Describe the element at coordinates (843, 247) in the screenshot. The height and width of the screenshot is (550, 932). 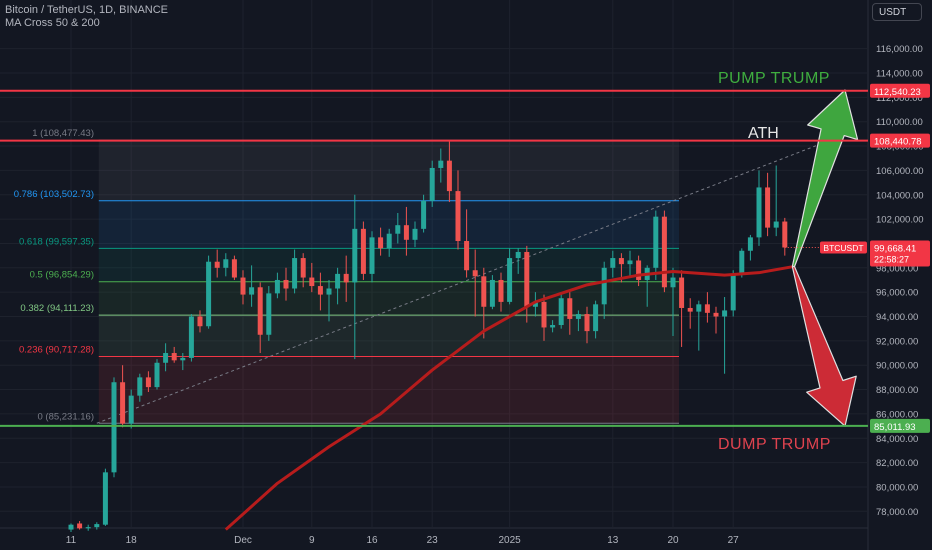
I see `symbol-tag` at that location.